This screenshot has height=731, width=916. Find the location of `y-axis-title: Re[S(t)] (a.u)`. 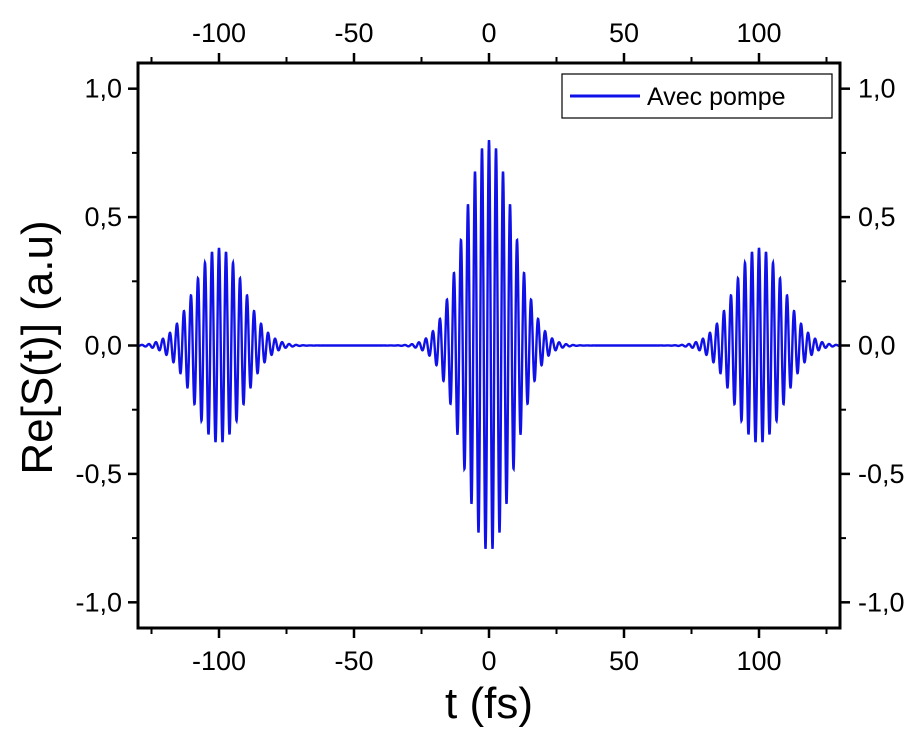

y-axis-title: Re[S(t)] (a.u) is located at coordinates (37, 347).